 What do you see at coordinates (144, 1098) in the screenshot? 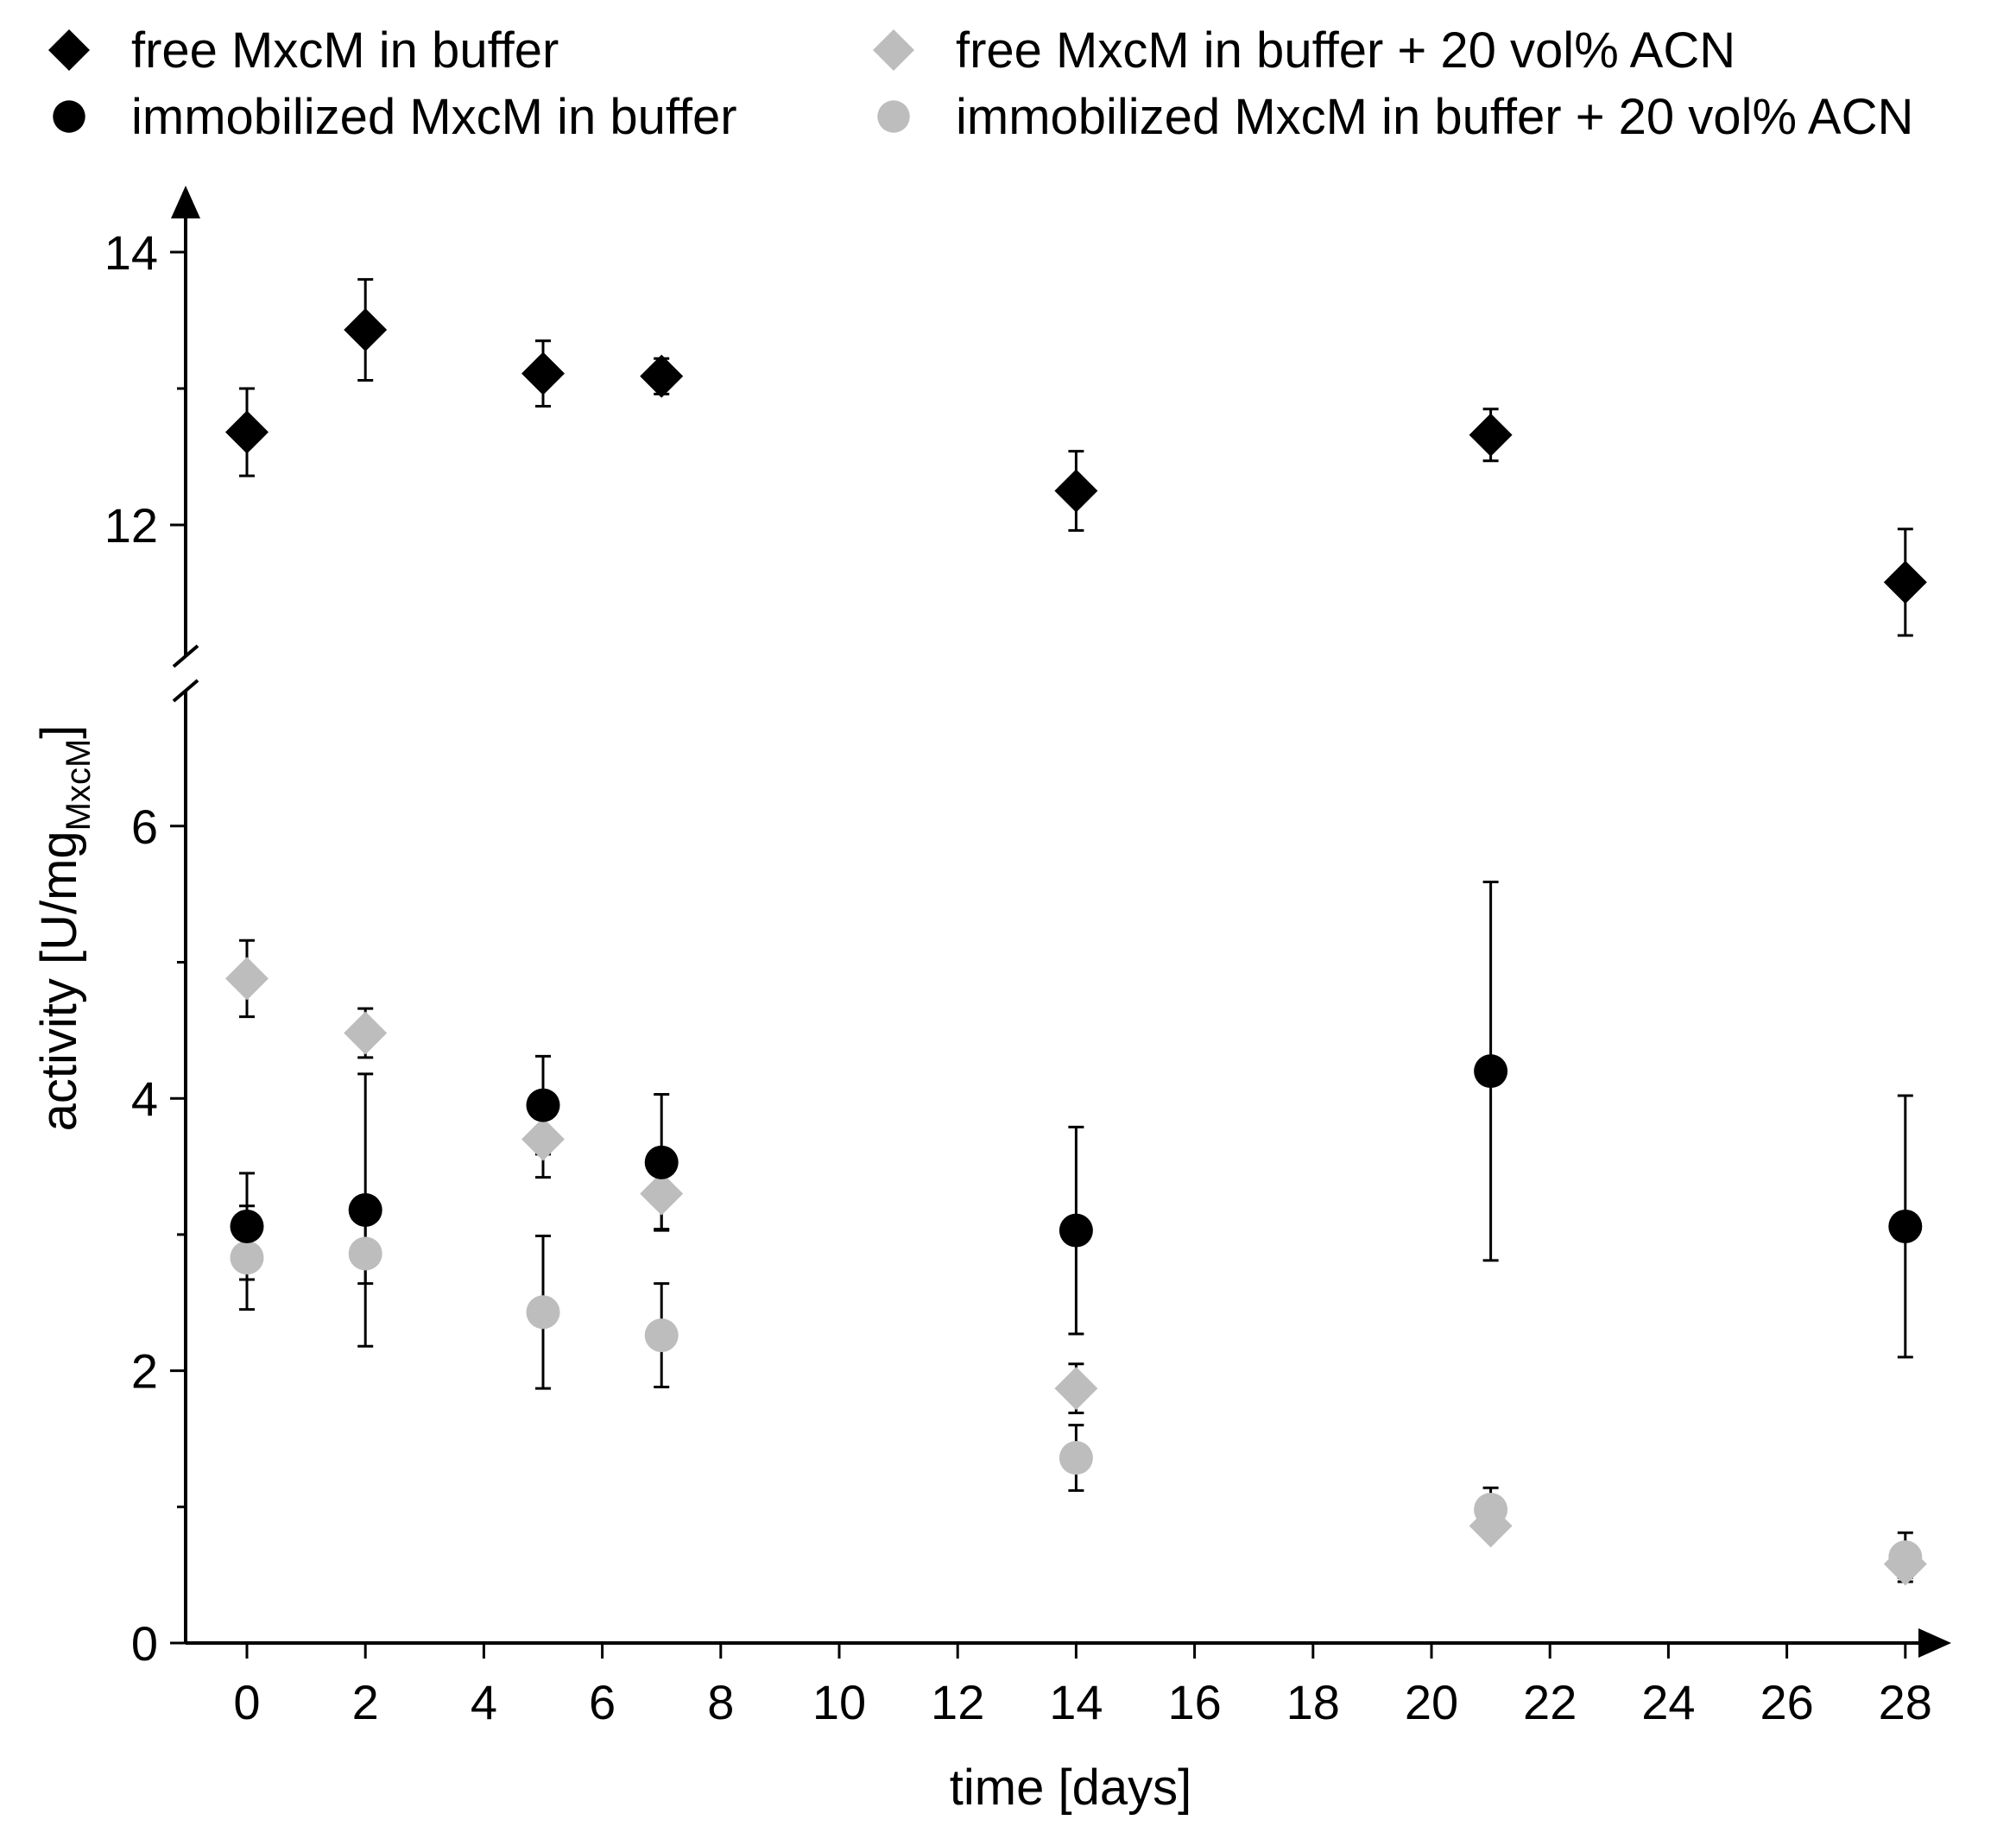
I see `y-tick-label: 4` at bounding box center [144, 1098].